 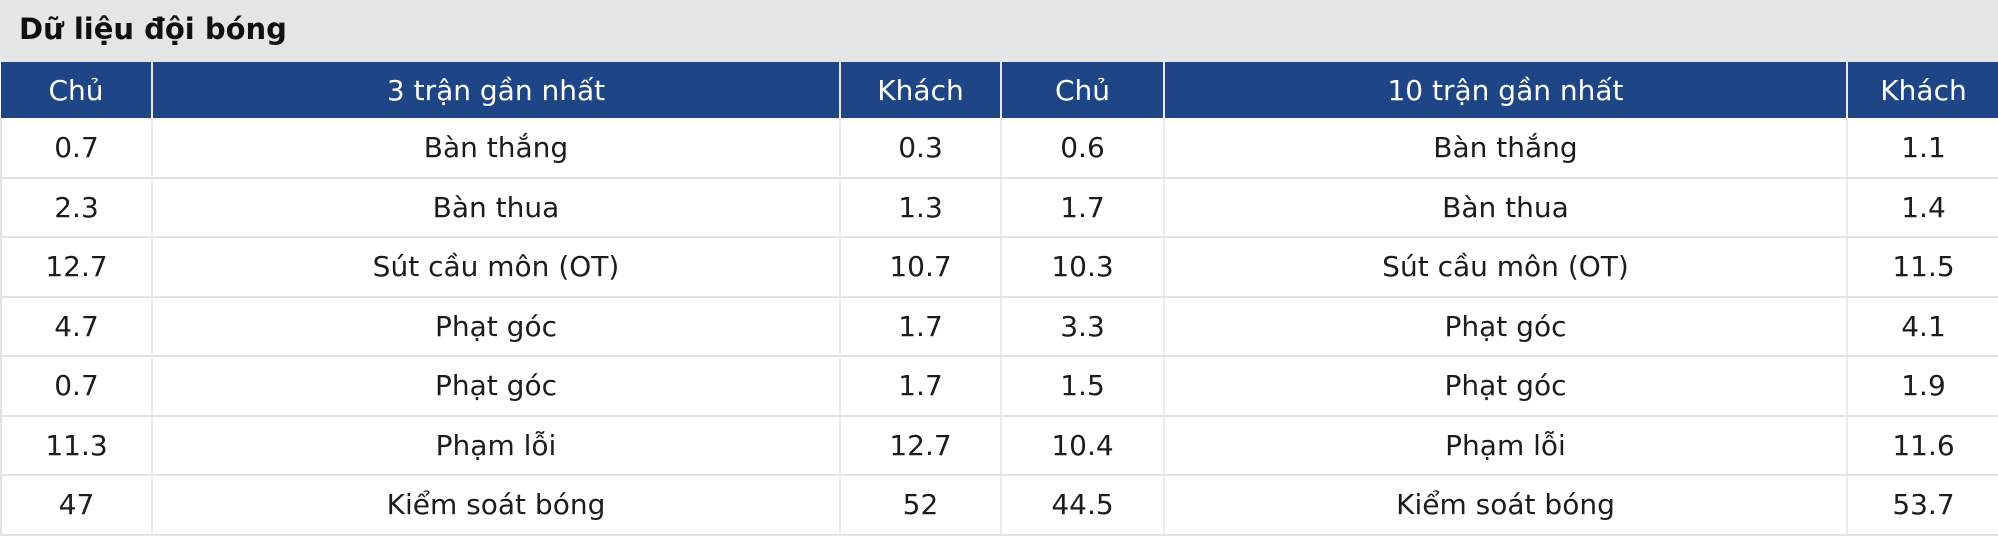 What do you see at coordinates (1082, 386) in the screenshot?
I see `stat-value-cell: 1.5` at bounding box center [1082, 386].